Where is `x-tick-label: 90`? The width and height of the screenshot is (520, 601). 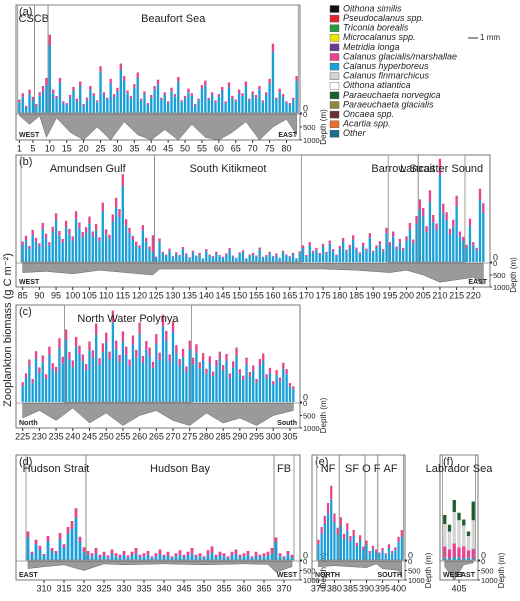 x-tick-label: 90 is located at coordinates (39, 295).